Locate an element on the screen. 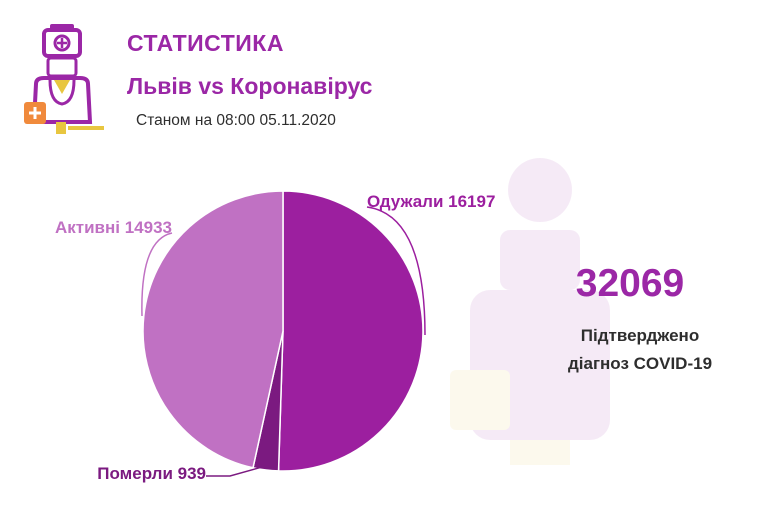 This screenshot has width=767, height=509. total-cases: 32069 is located at coordinates (630, 283).